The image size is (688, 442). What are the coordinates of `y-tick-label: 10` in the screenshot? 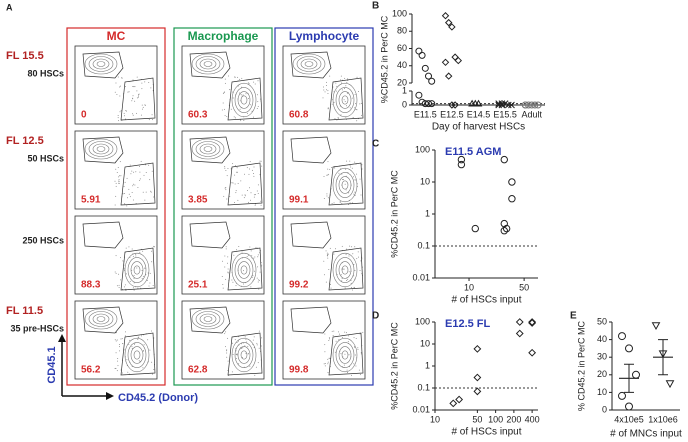 It's located at (425, 343).